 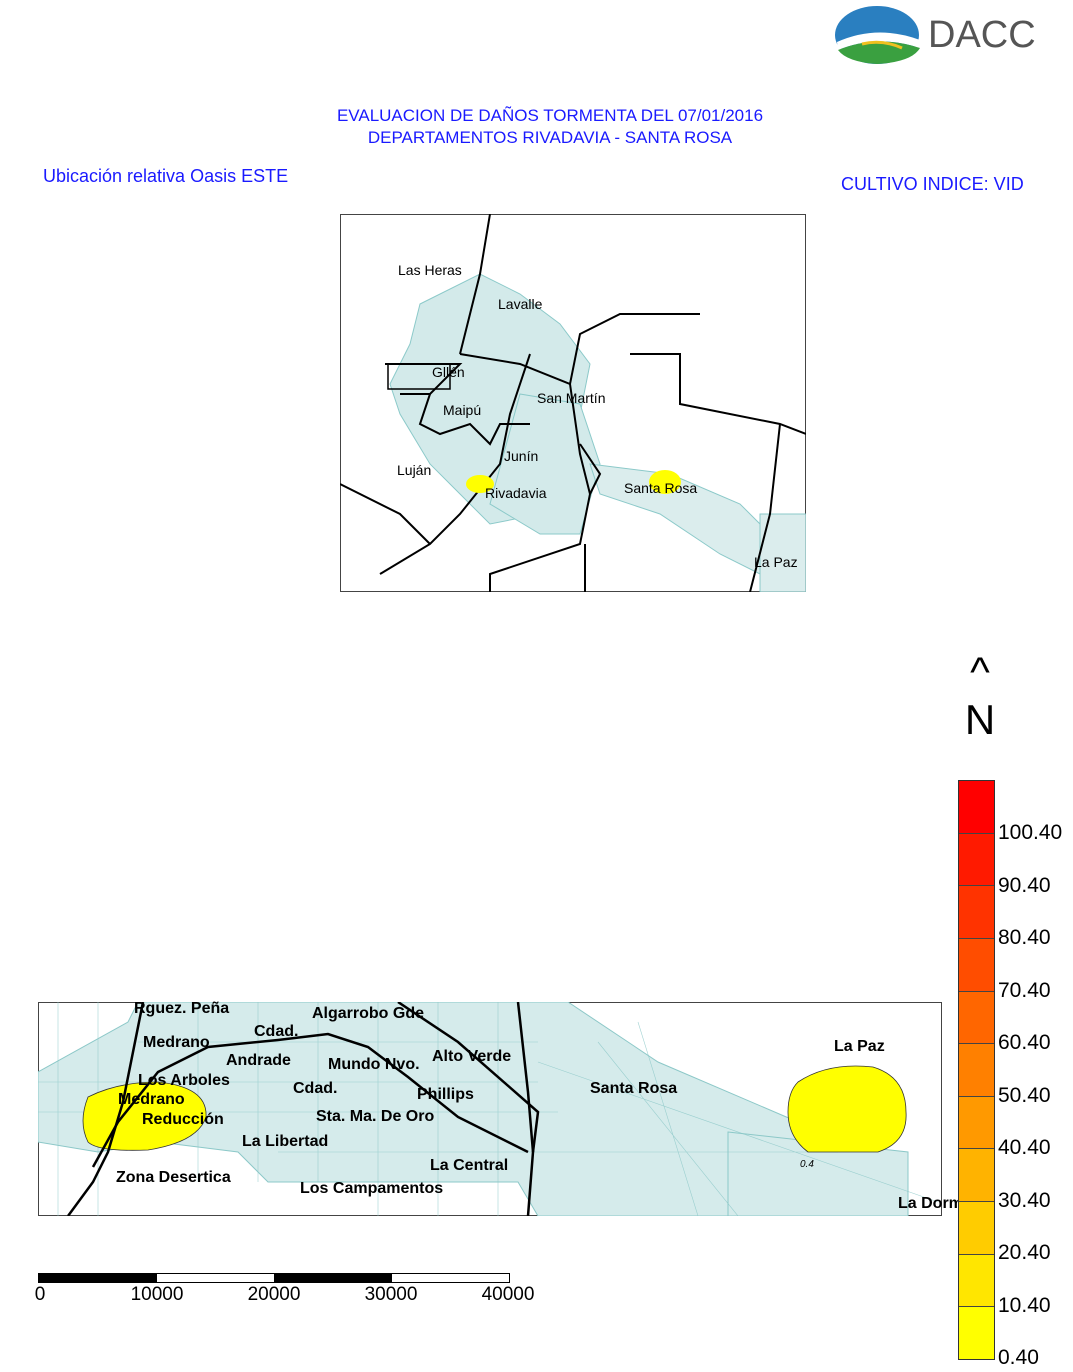 What do you see at coordinates (166, 176) in the screenshot?
I see `inset-caption: Ubicación relativa Oasis ESTE` at bounding box center [166, 176].